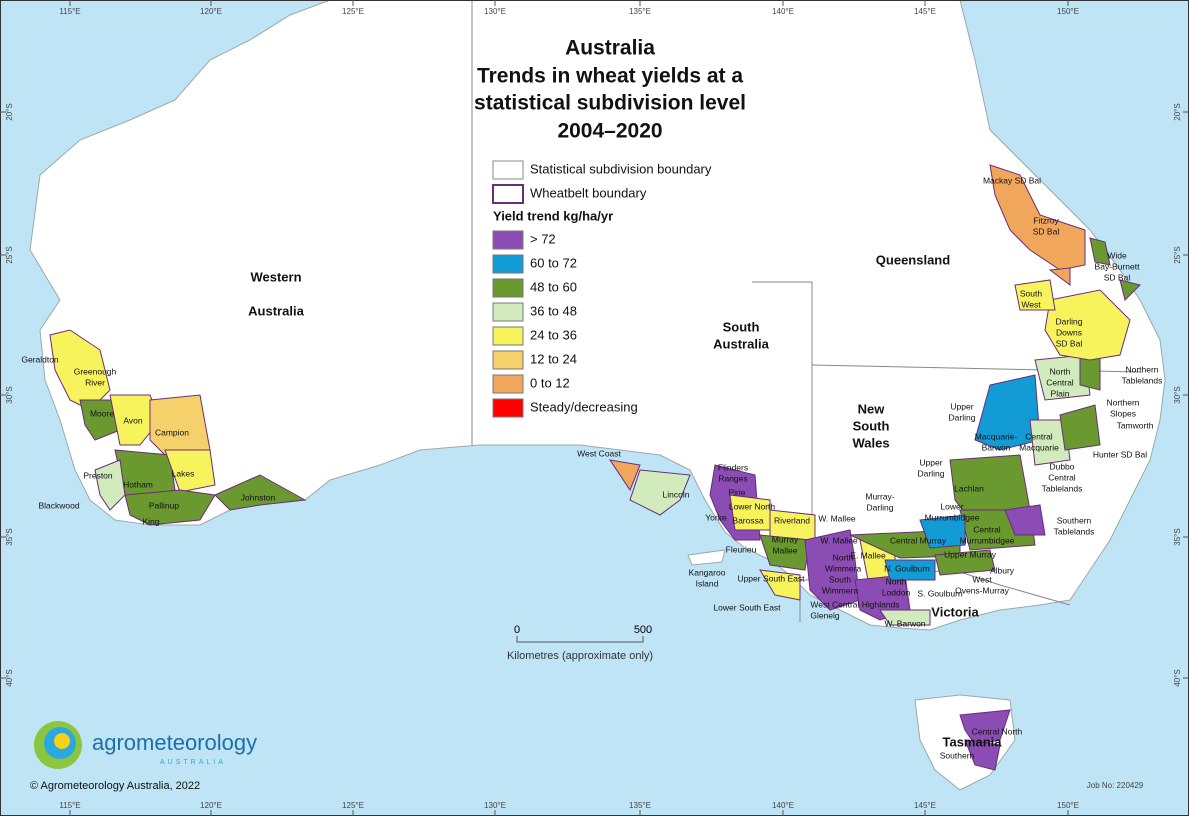 This screenshot has height=816, width=1189. I want to click on subdivision-label: Murray-, so click(879, 496).